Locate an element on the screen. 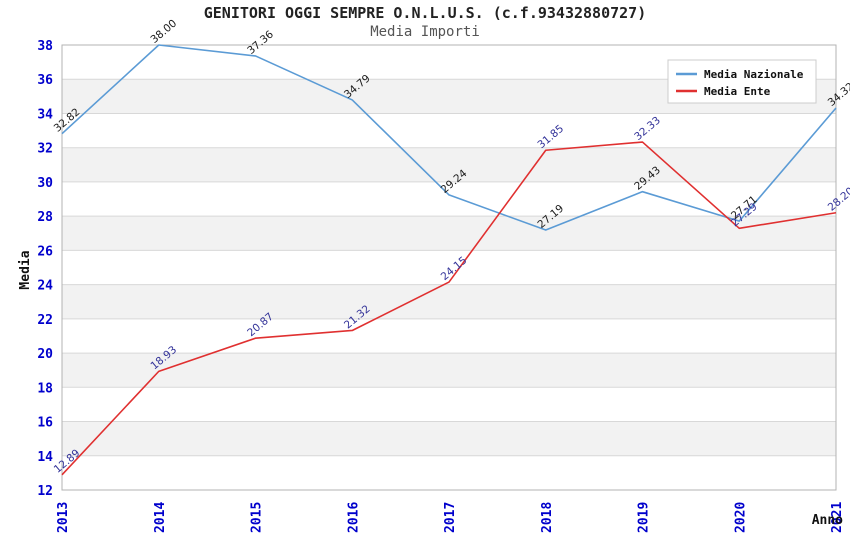 The width and height of the screenshot is (850, 550). data-point-label: 24.15 is located at coordinates (454, 268).